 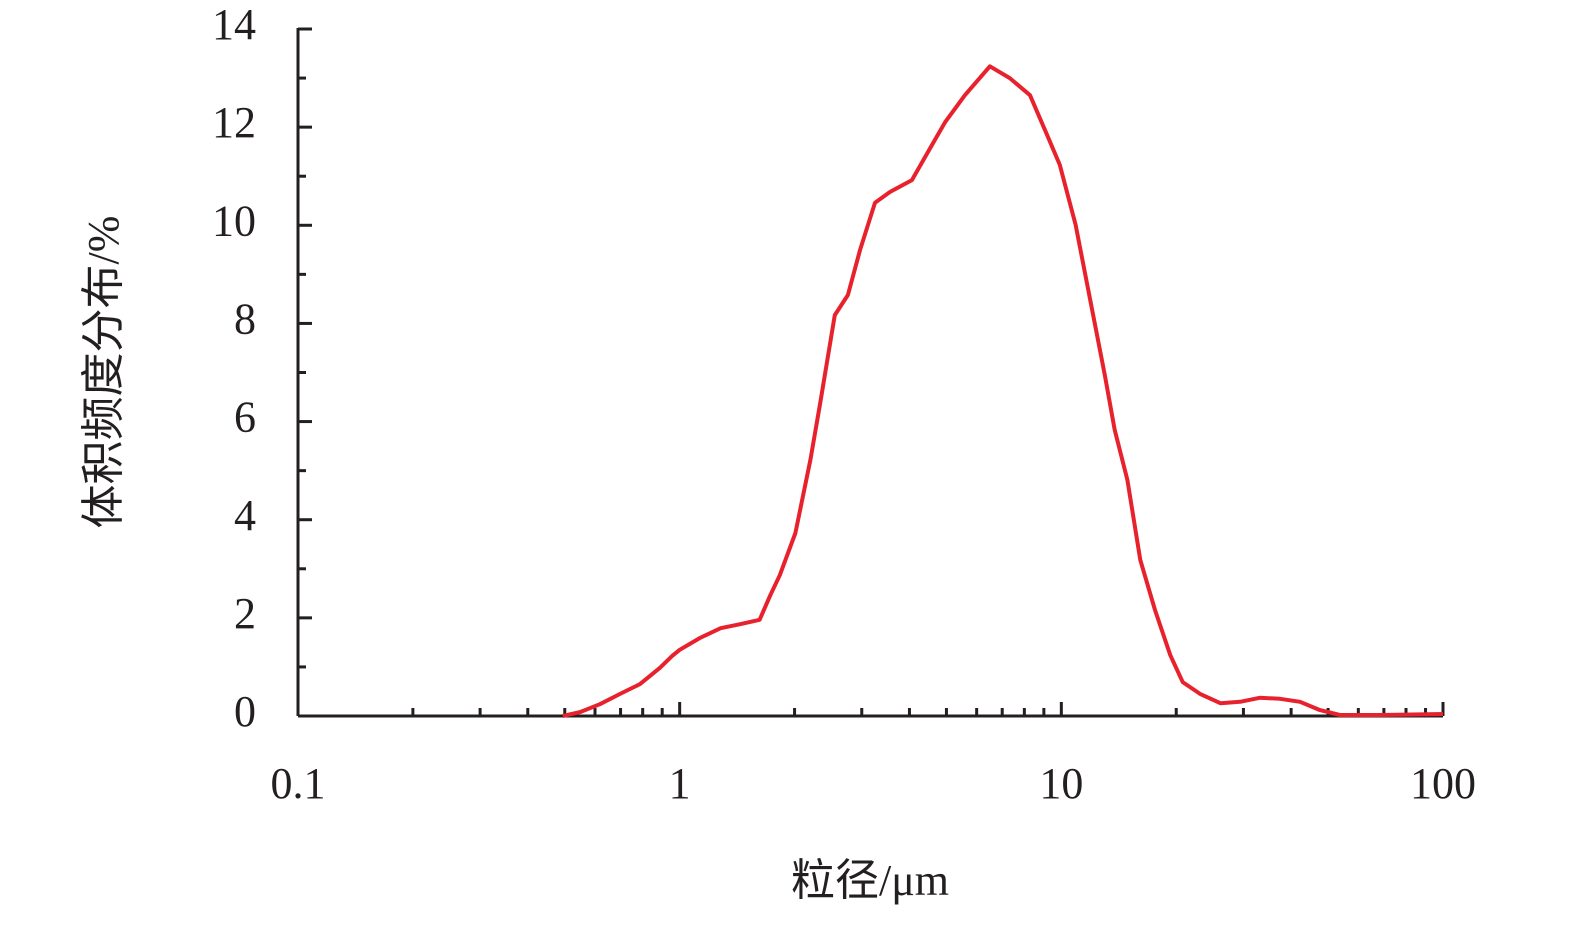 What do you see at coordinates (1061, 783) in the screenshot?
I see `x-tick-label: 10` at bounding box center [1061, 783].